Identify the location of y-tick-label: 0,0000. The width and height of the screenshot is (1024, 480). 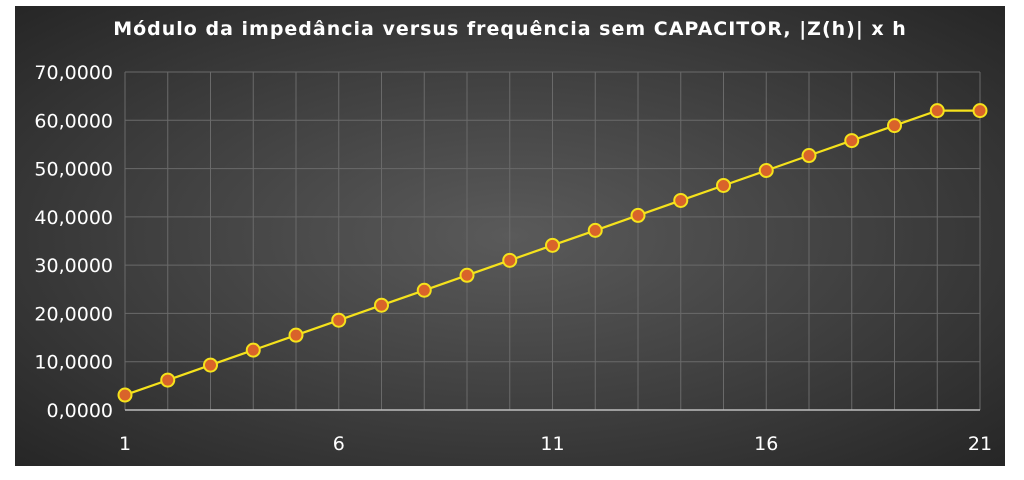
(80, 411).